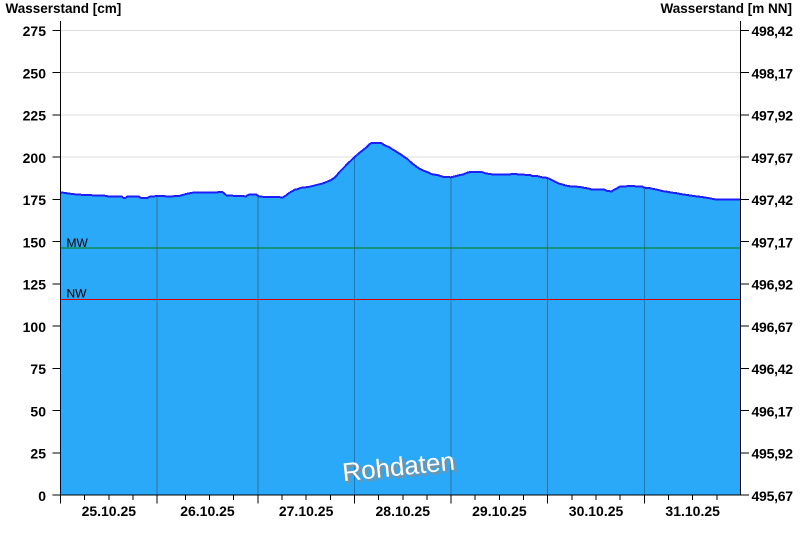 The width and height of the screenshot is (800, 550). I want to click on svg-text: 75, so click(38, 369).